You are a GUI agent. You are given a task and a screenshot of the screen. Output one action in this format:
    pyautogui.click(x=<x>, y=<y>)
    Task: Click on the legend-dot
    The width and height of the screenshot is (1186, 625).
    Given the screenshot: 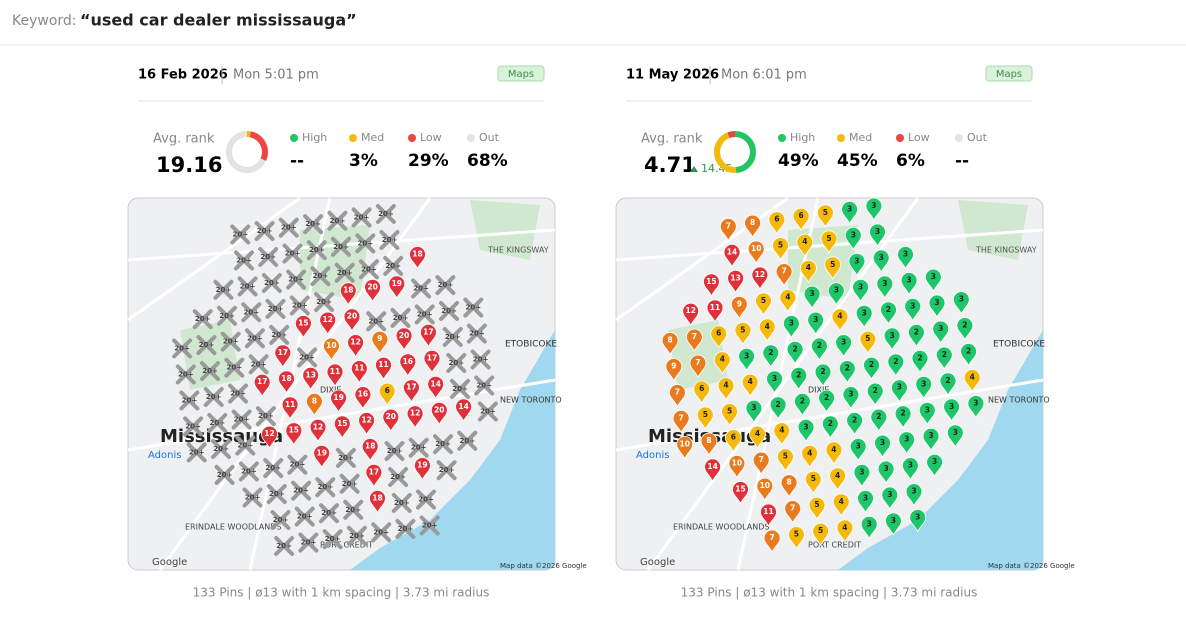 What is the action you would take?
    pyautogui.click(x=841, y=138)
    